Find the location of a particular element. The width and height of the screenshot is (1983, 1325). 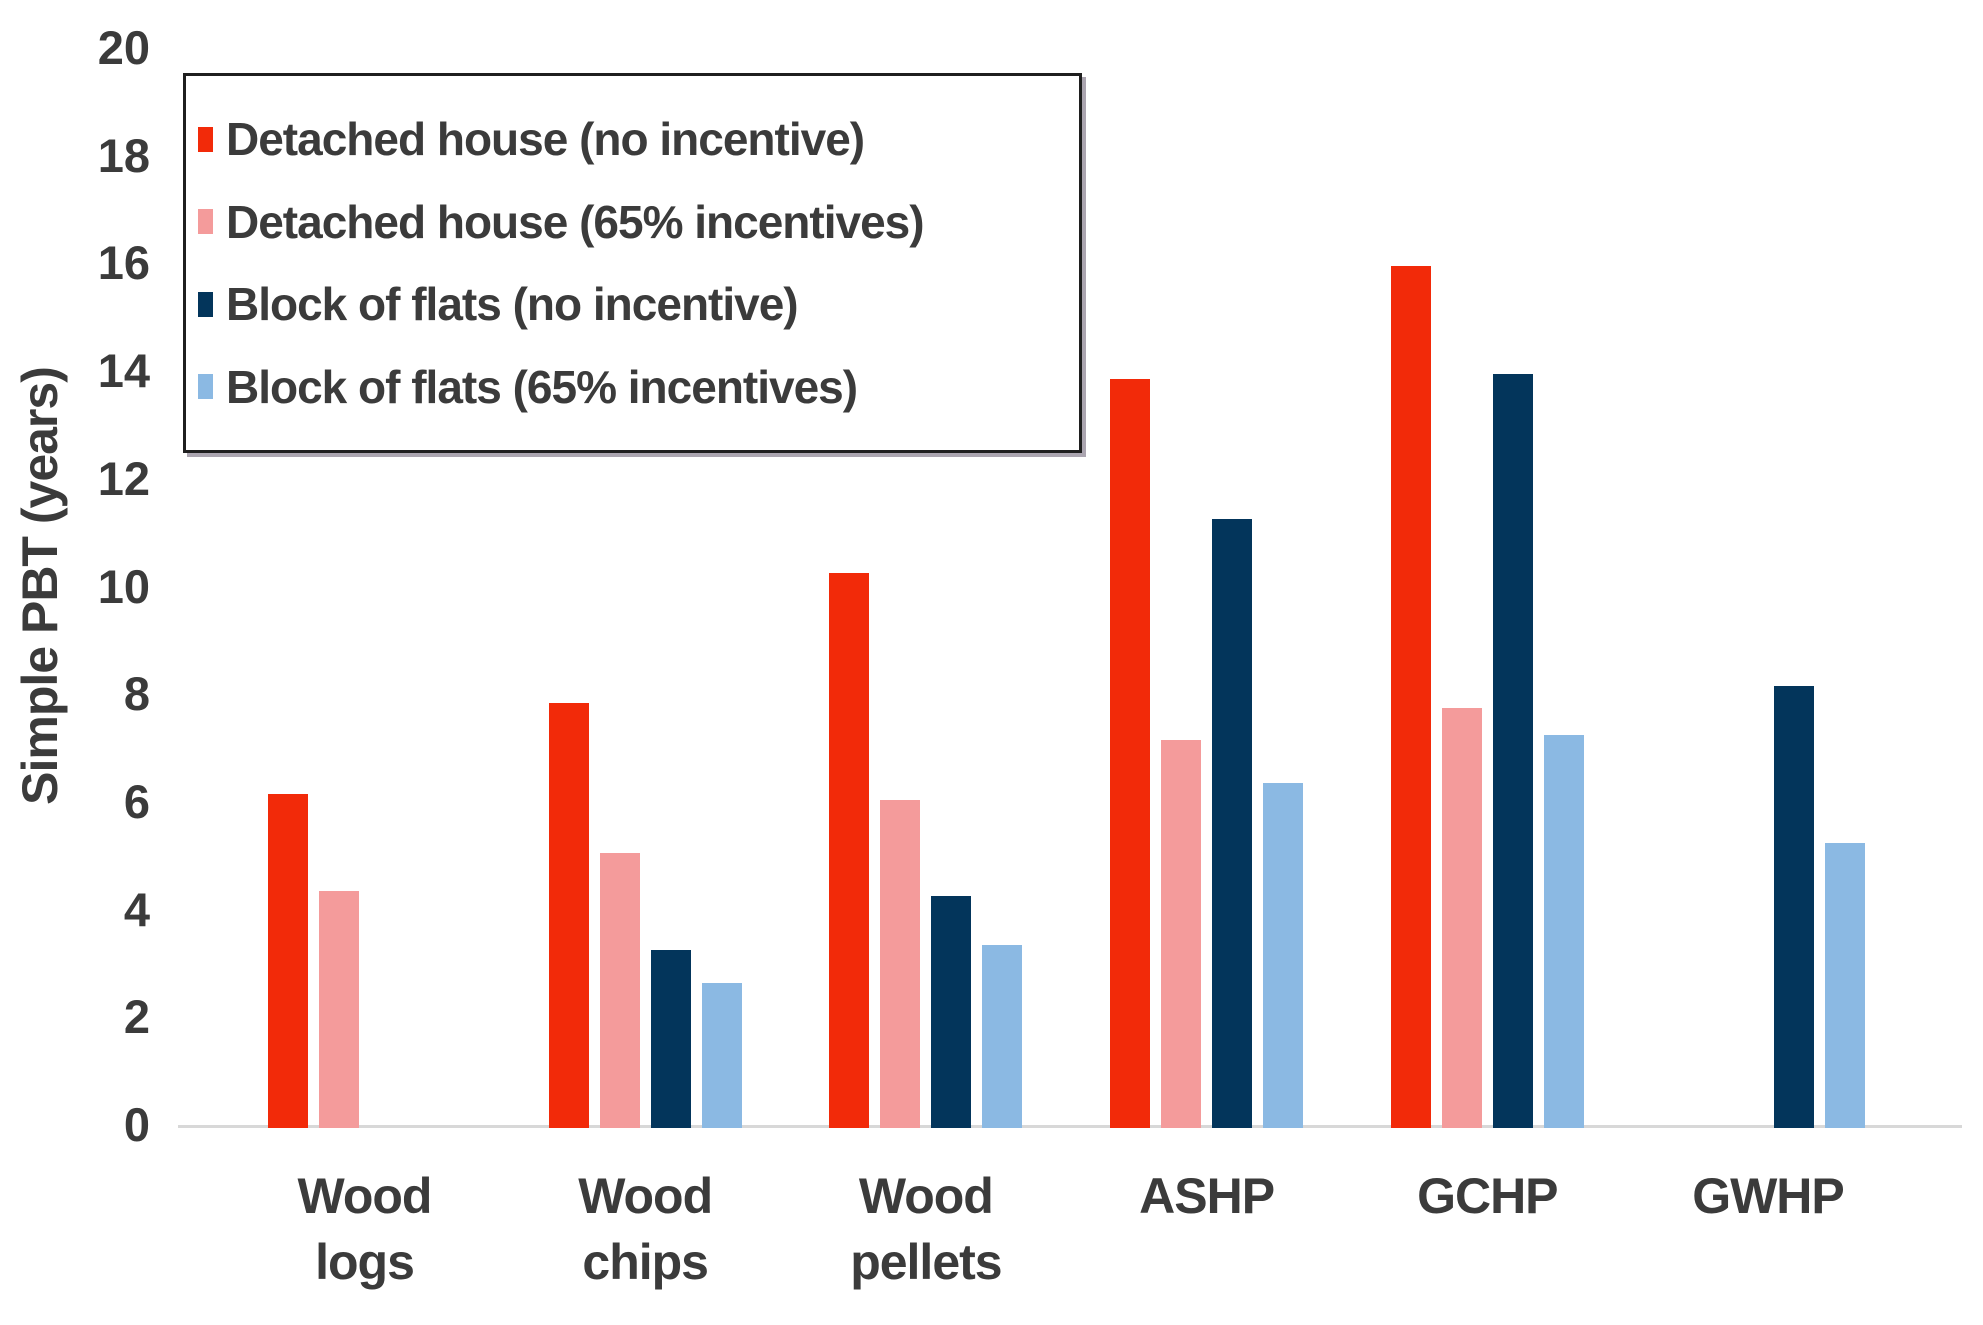

x-category-label-line: ASHP is located at coordinates (1207, 1196).